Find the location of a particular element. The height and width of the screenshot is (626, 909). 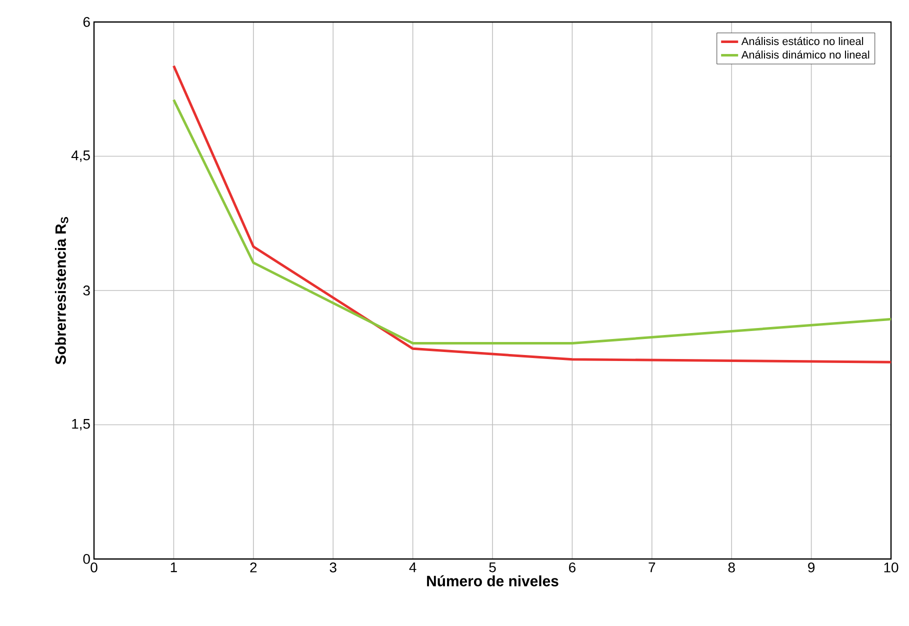

x-tick-label: 9 is located at coordinates (811, 567).